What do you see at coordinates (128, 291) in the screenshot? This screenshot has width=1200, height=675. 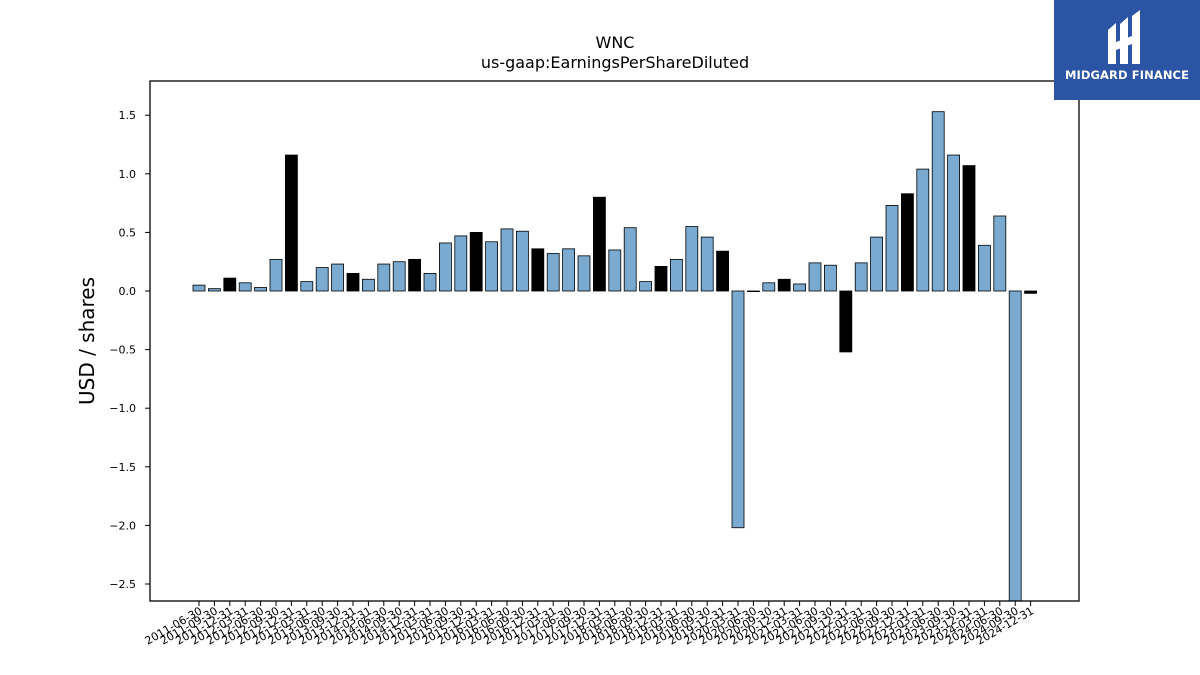 I see `y-tick-label: 0.0` at bounding box center [128, 291].